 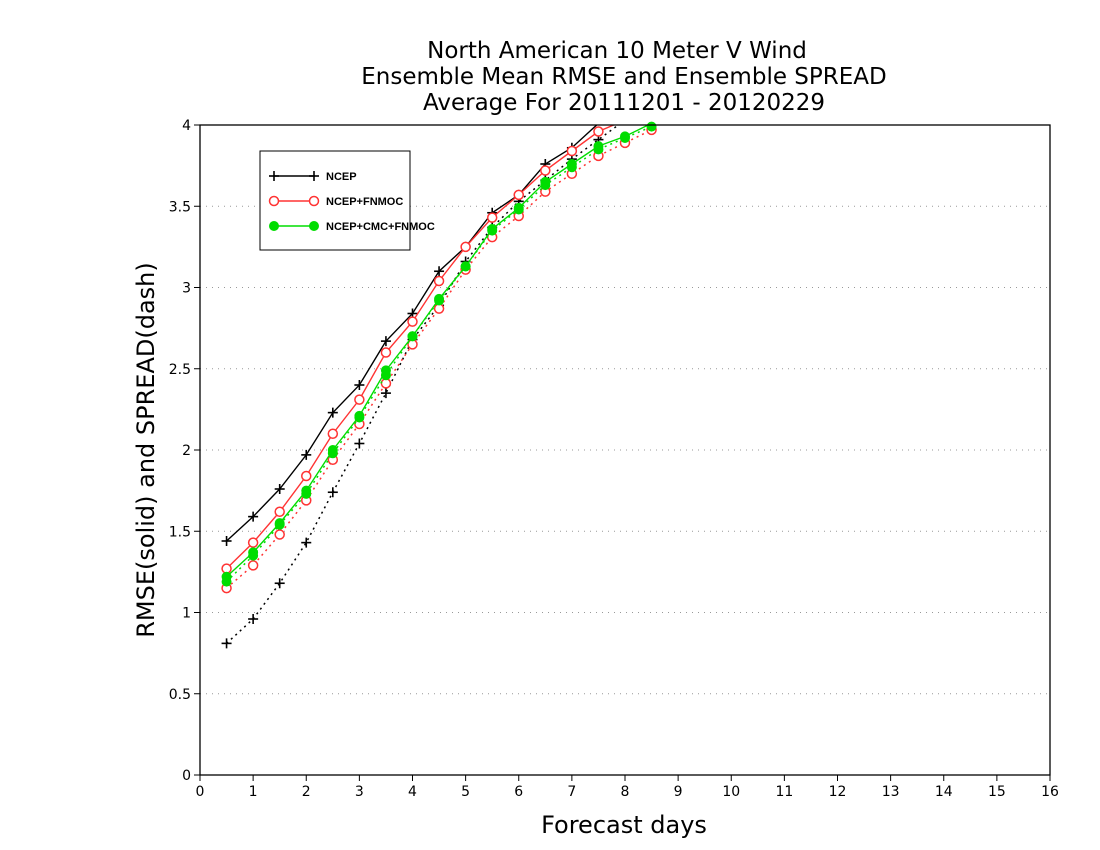 I want to click on x-tick-label: 9, so click(x=678, y=792).